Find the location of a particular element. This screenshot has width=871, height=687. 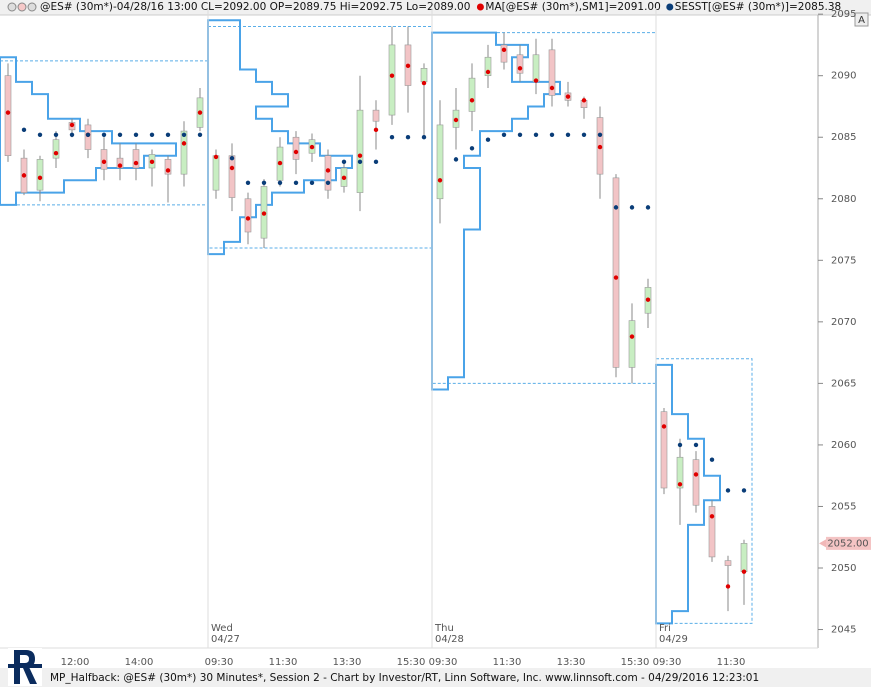

legend-entry: MA[@ES# (30m*),SM1]=2091.00 is located at coordinates (572, 7).